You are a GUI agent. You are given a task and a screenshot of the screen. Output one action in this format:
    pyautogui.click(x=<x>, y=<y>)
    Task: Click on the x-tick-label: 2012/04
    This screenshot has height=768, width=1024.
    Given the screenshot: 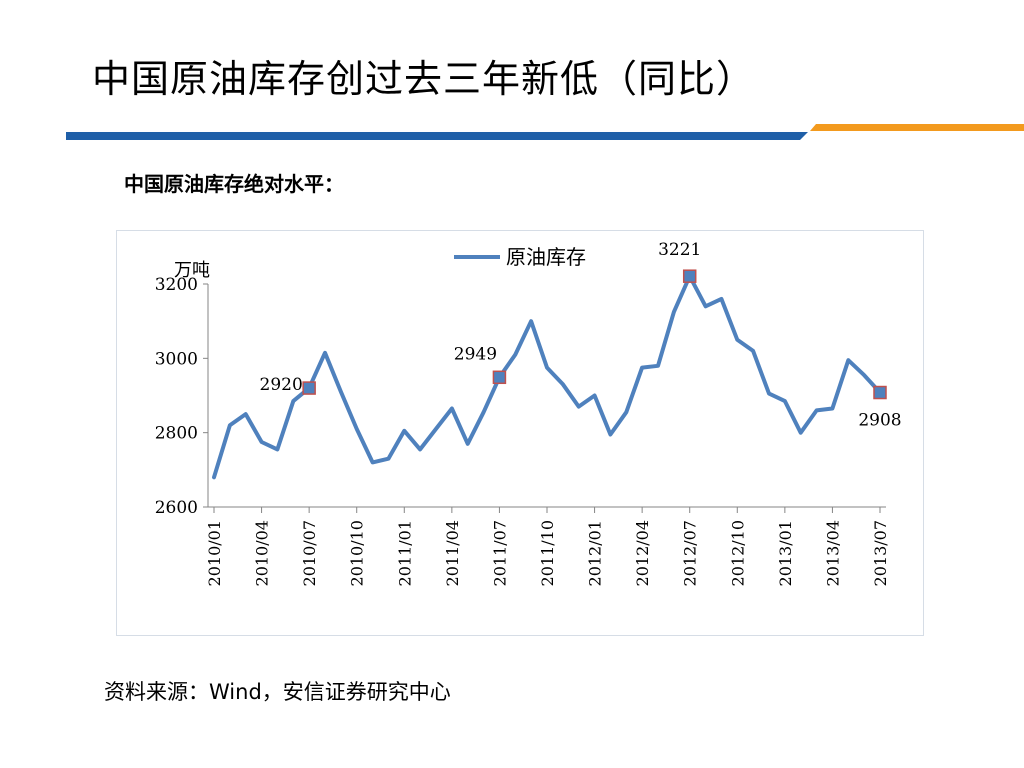 What is the action you would take?
    pyautogui.click(x=642, y=553)
    